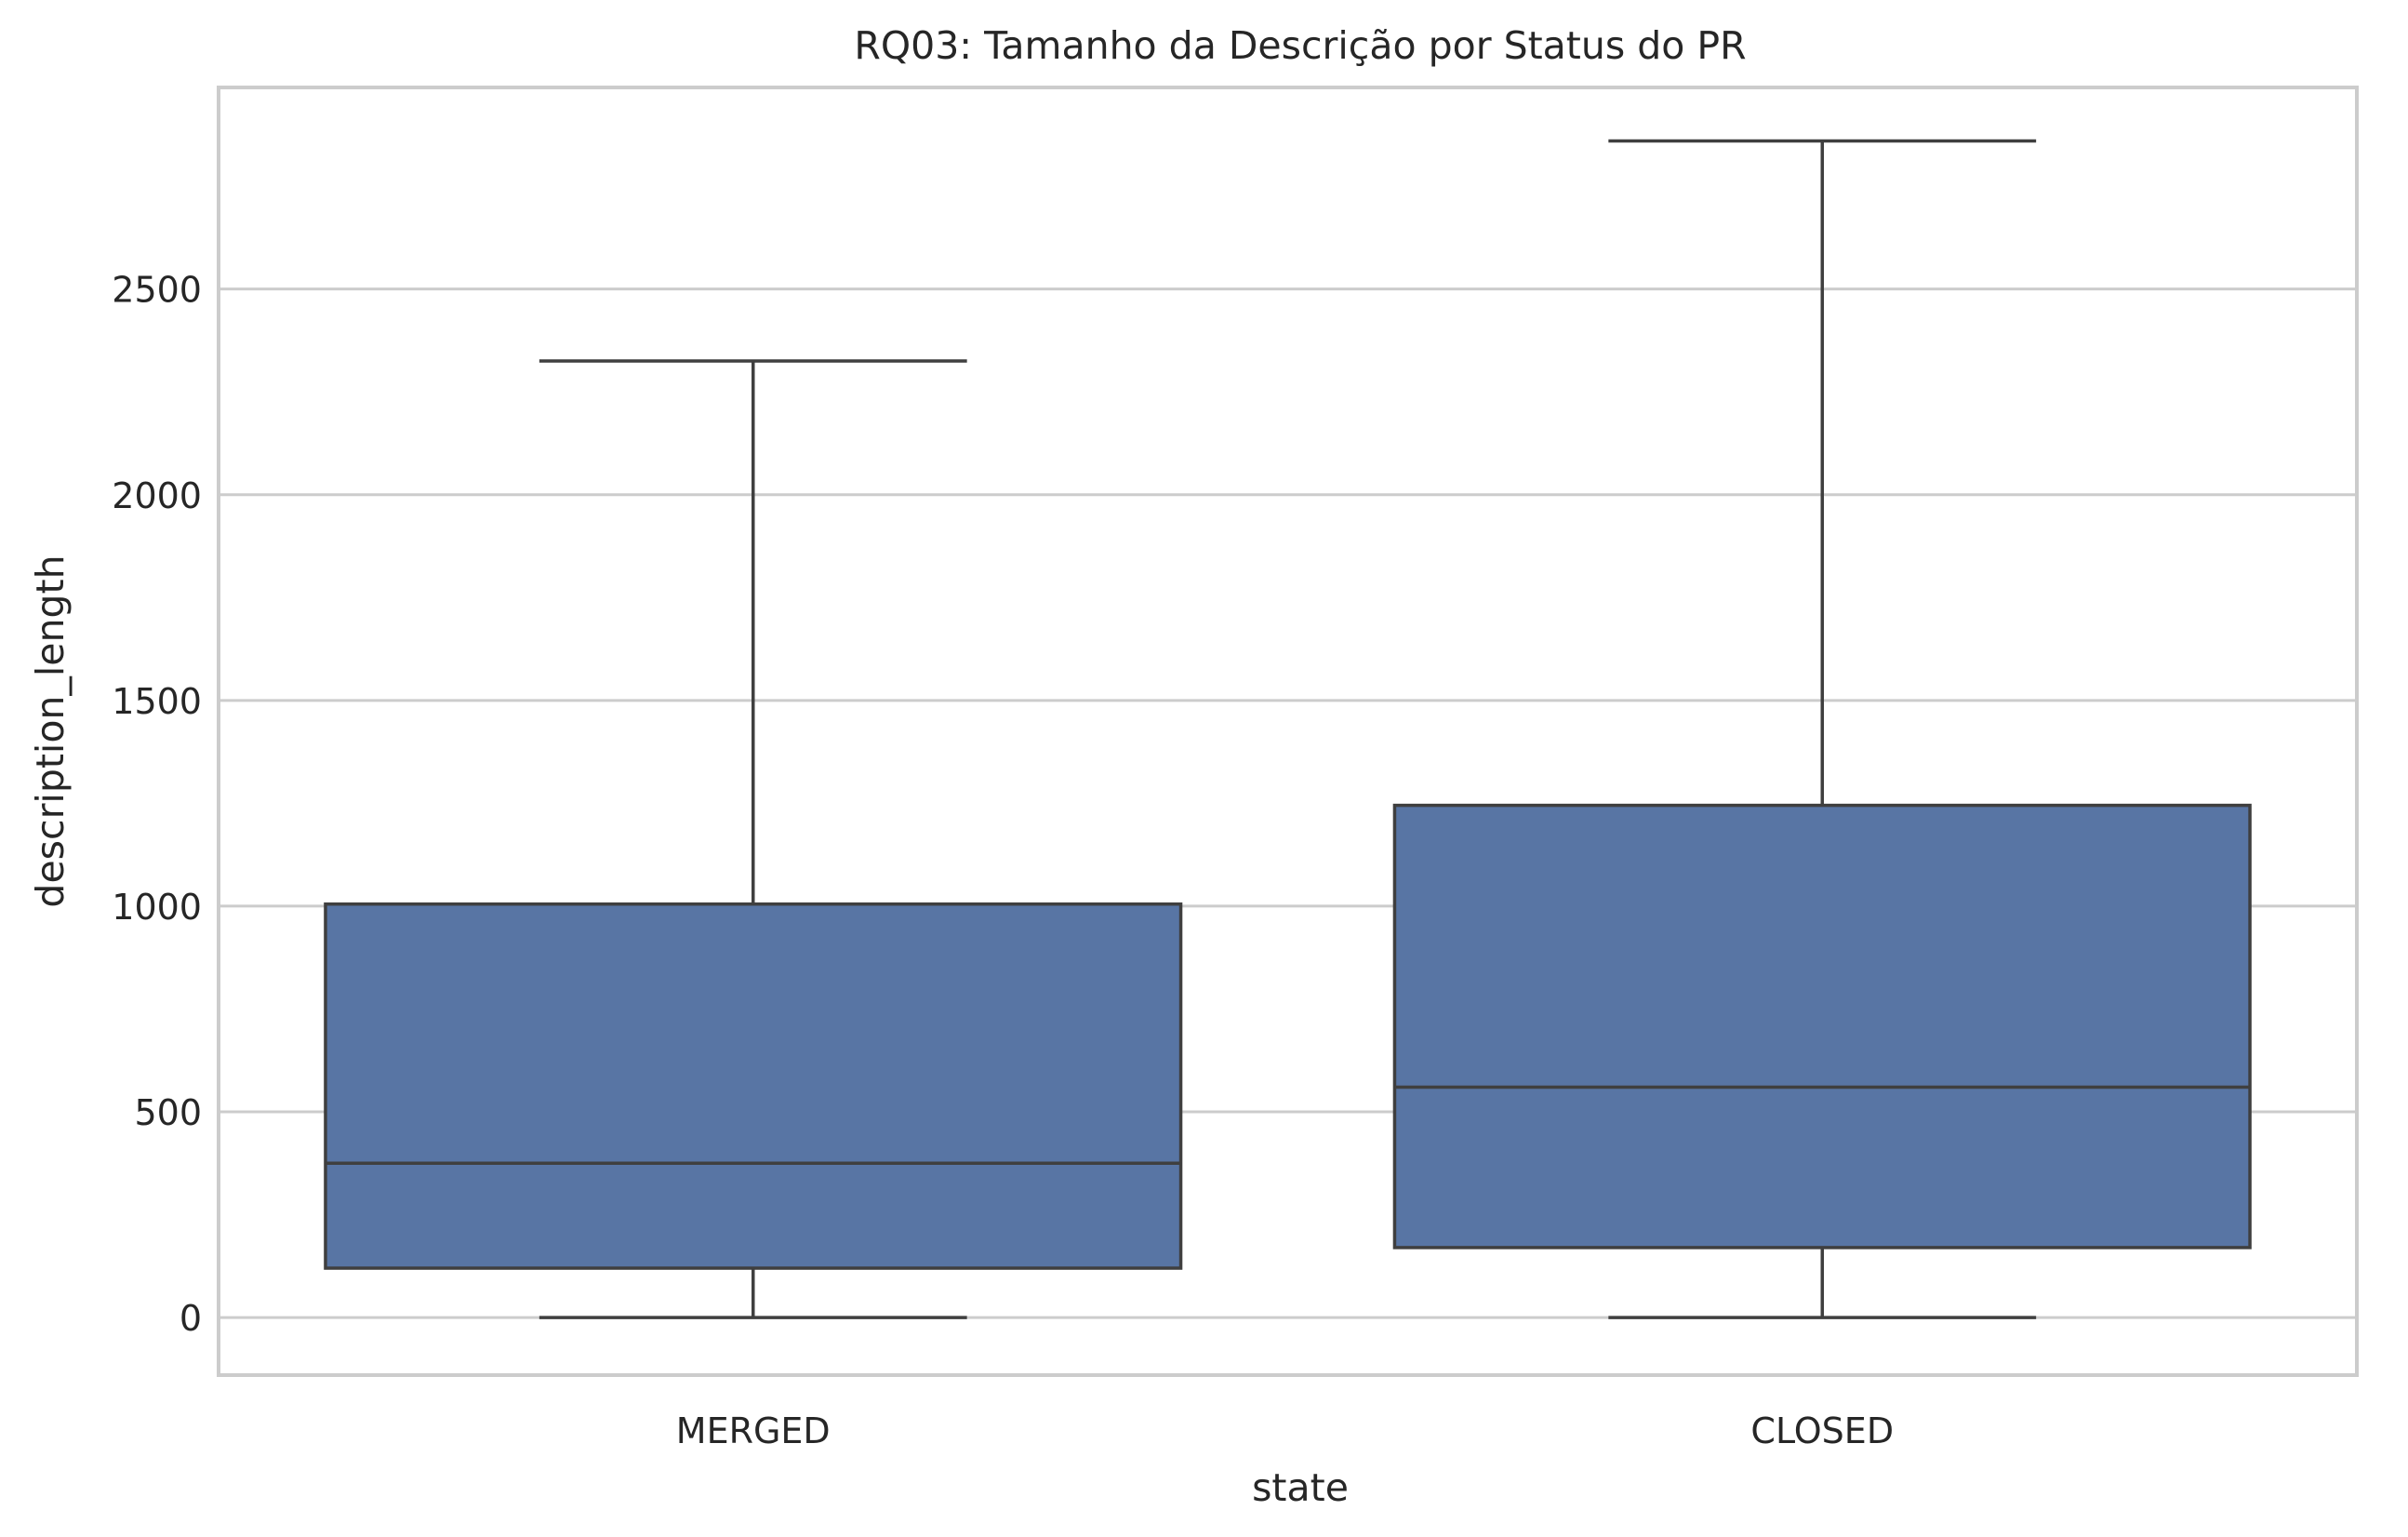 This screenshot has width=2408, height=1537. I want to click on iqr-box-merged, so click(753, 1086).